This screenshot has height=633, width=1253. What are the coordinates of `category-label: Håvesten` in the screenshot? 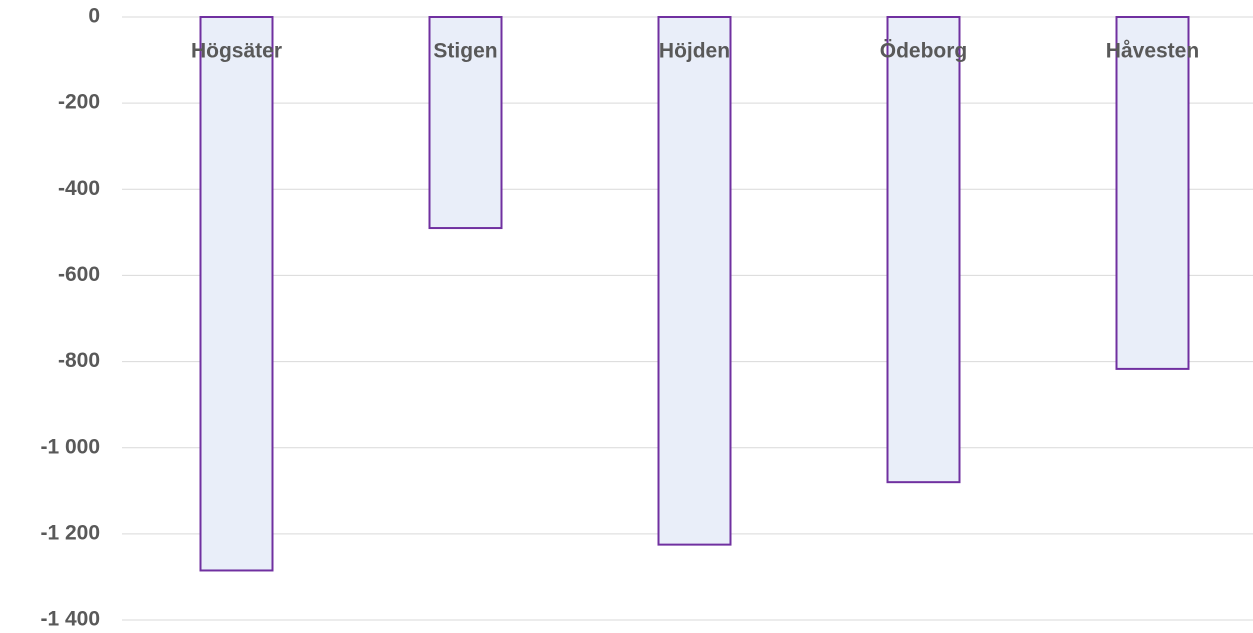 It's located at (1152, 51).